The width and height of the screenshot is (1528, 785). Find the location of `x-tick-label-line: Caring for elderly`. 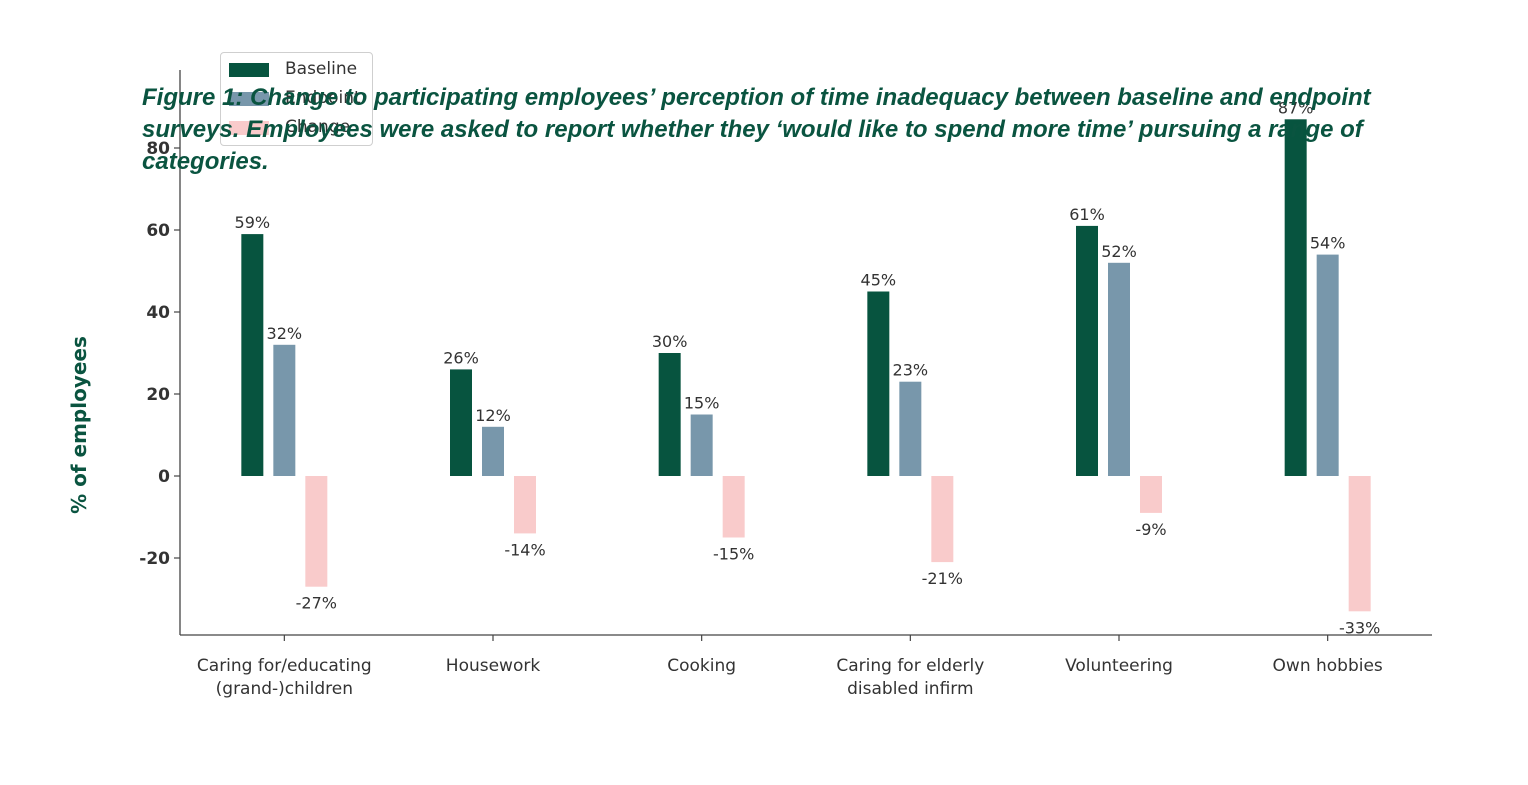

x-tick-label-line: Caring for elderly is located at coordinates (910, 666).